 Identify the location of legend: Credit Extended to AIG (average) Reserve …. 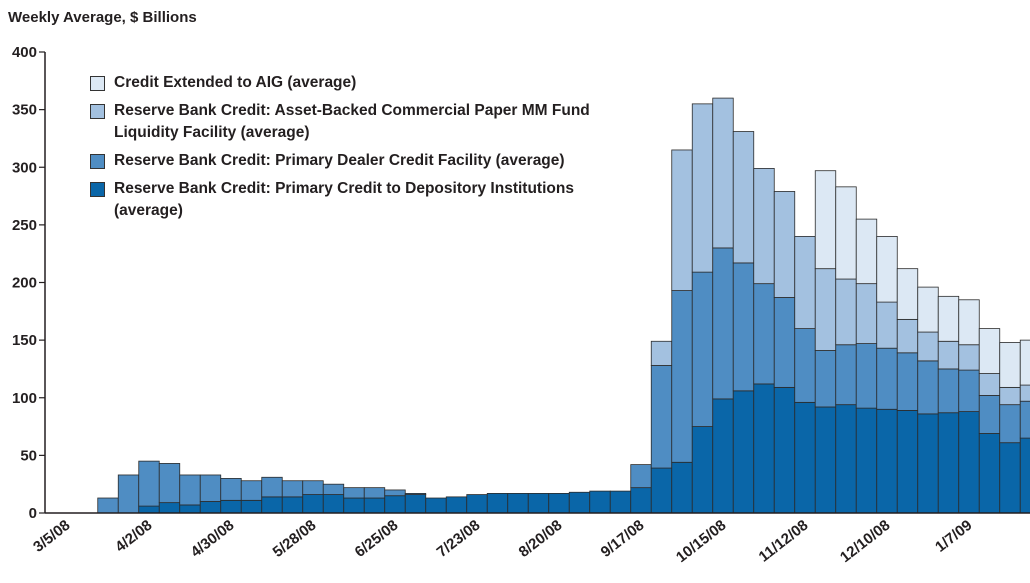
(360, 150).